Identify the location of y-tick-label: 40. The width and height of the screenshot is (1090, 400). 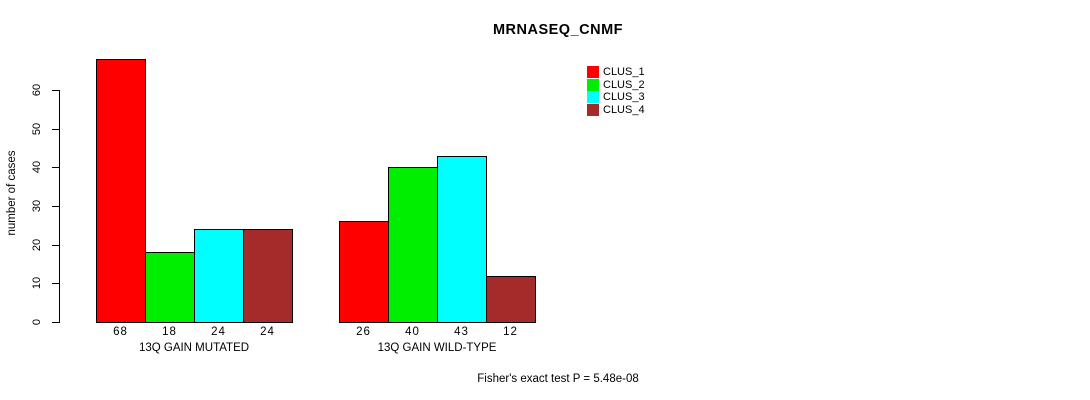
(37, 167).